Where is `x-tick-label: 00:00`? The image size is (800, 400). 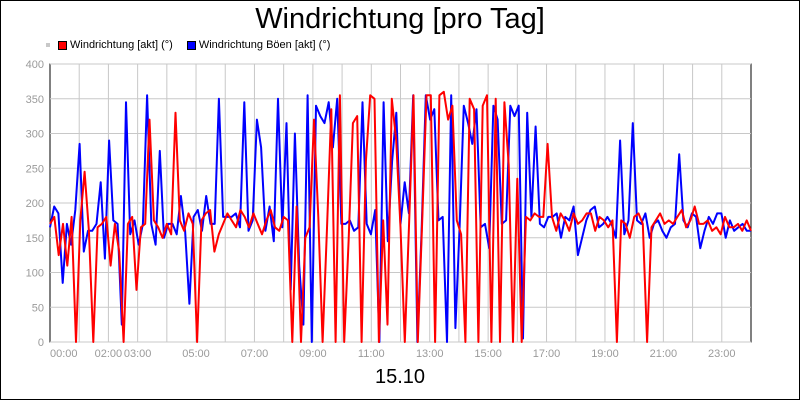
x-tick-label: 00:00 is located at coordinates (64, 354).